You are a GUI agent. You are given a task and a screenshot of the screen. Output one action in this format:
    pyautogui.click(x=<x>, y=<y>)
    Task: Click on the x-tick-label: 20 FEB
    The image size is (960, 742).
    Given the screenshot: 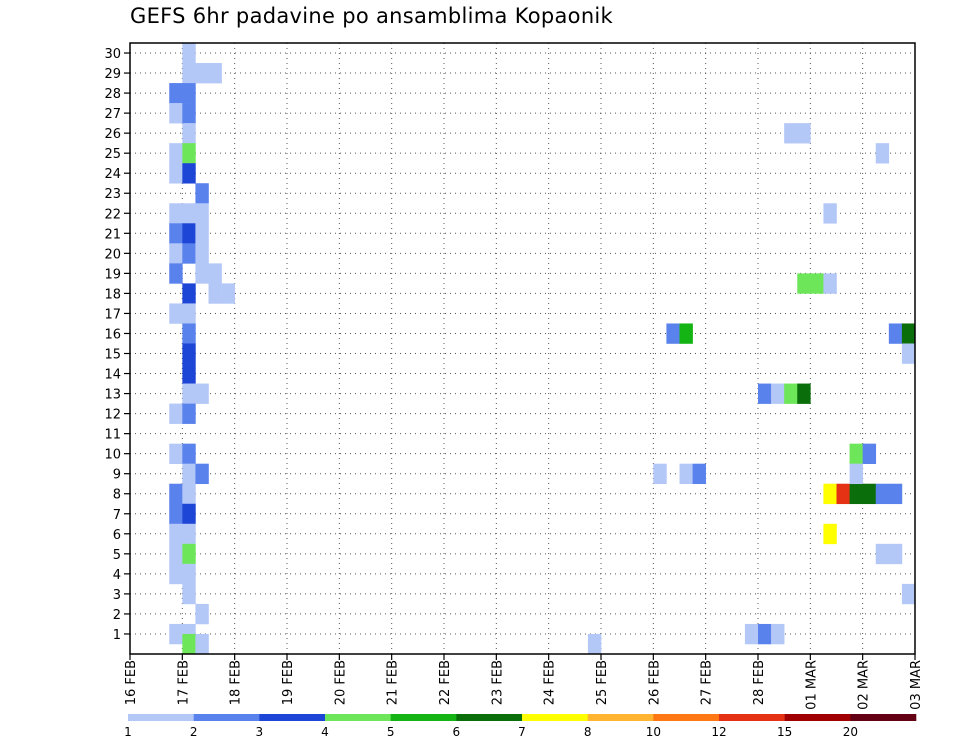 What is the action you would take?
    pyautogui.click(x=340, y=682)
    